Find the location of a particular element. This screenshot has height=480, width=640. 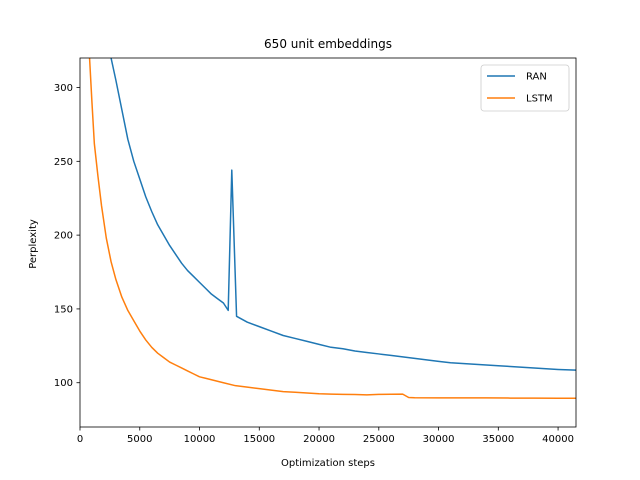

x-tick-label: 15000 is located at coordinates (259, 439).